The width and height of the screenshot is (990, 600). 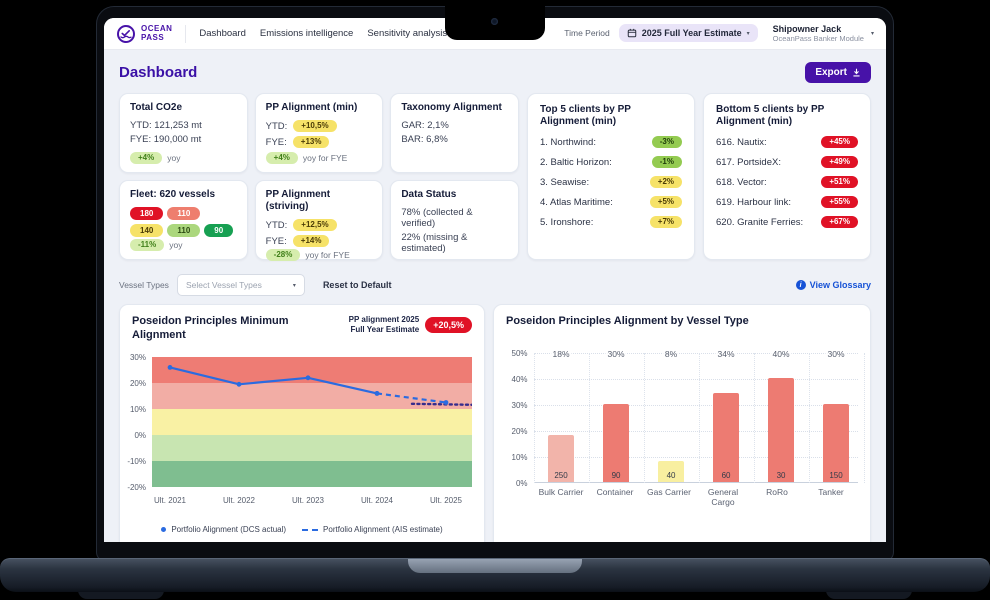 I want to click on fleet-pill: 180, so click(x=147, y=213).